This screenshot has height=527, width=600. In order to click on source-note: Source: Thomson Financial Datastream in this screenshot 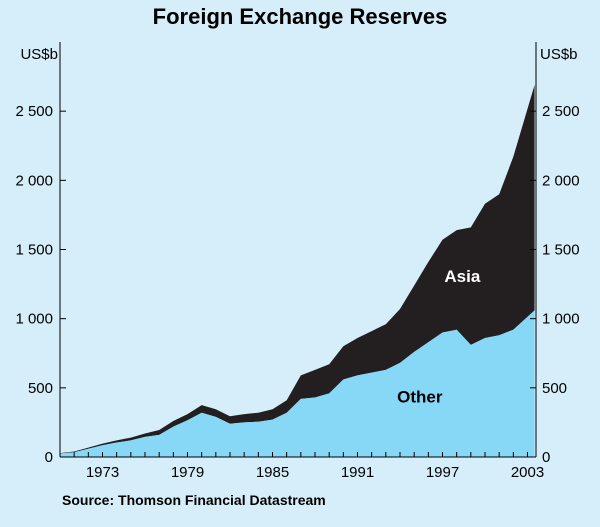, I will do `click(194, 500)`.